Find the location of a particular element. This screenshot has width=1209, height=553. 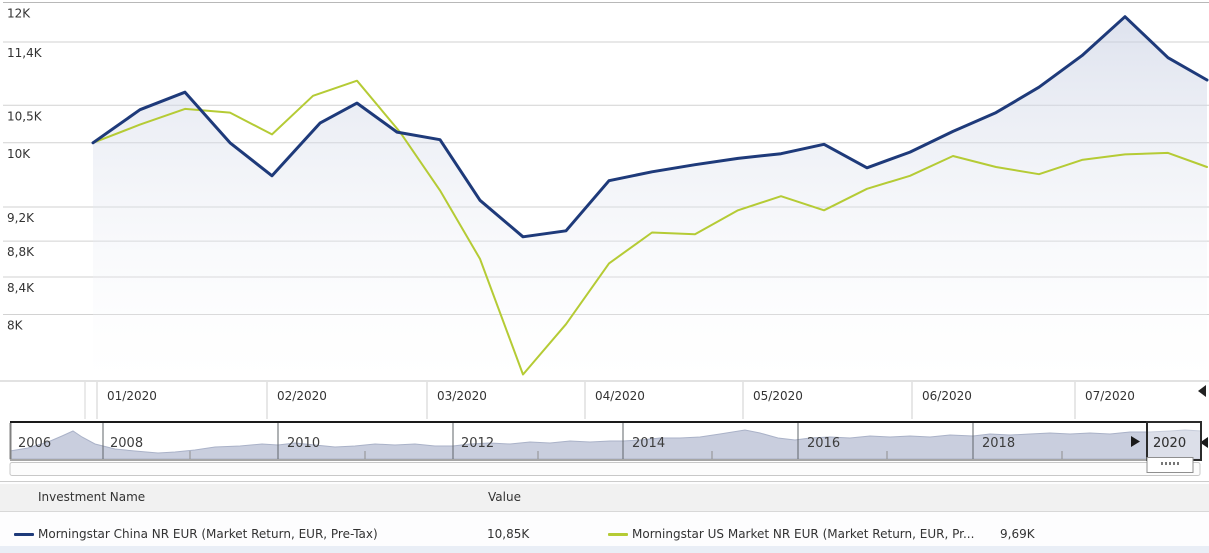

y-axis-label: 8K is located at coordinates (15, 326).